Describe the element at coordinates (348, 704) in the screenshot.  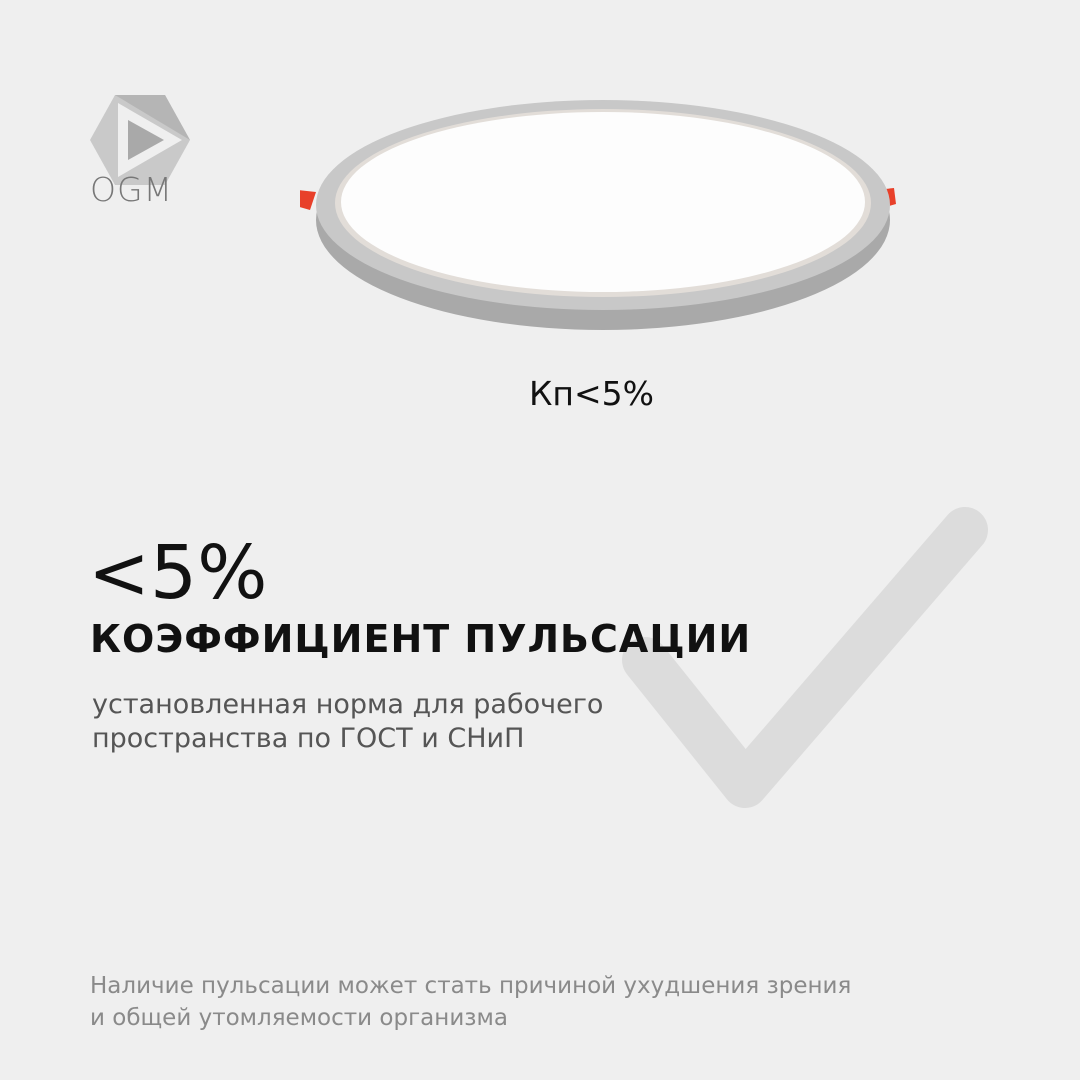
I see `description-line: установленная норма для рабочего` at that location.